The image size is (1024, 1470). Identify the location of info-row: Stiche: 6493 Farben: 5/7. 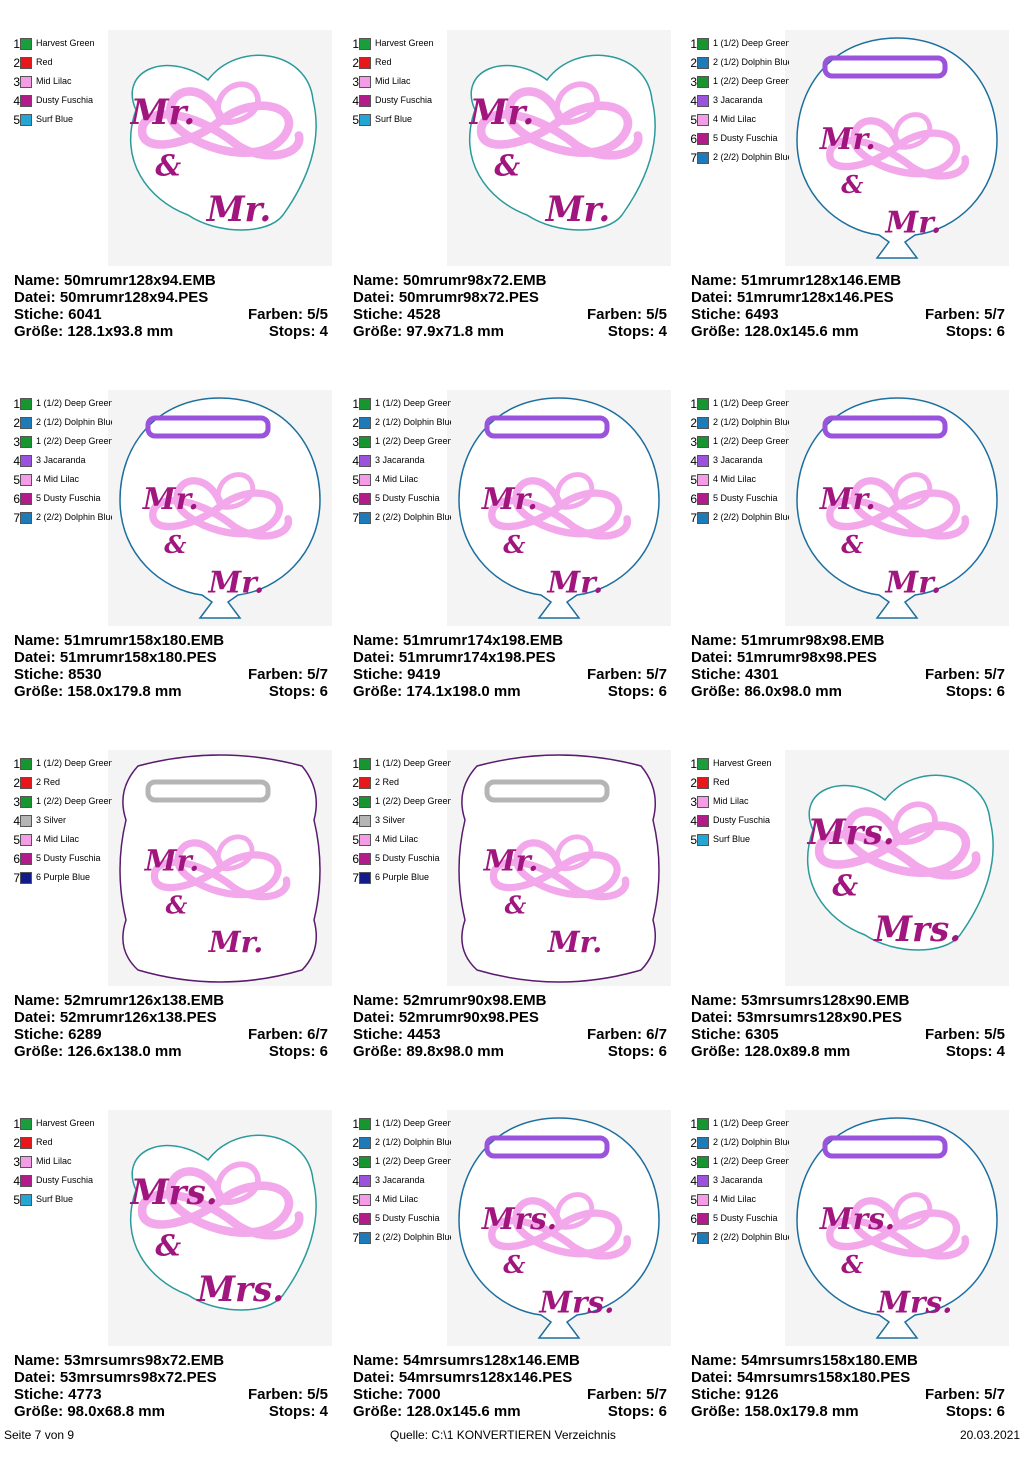
(848, 314).